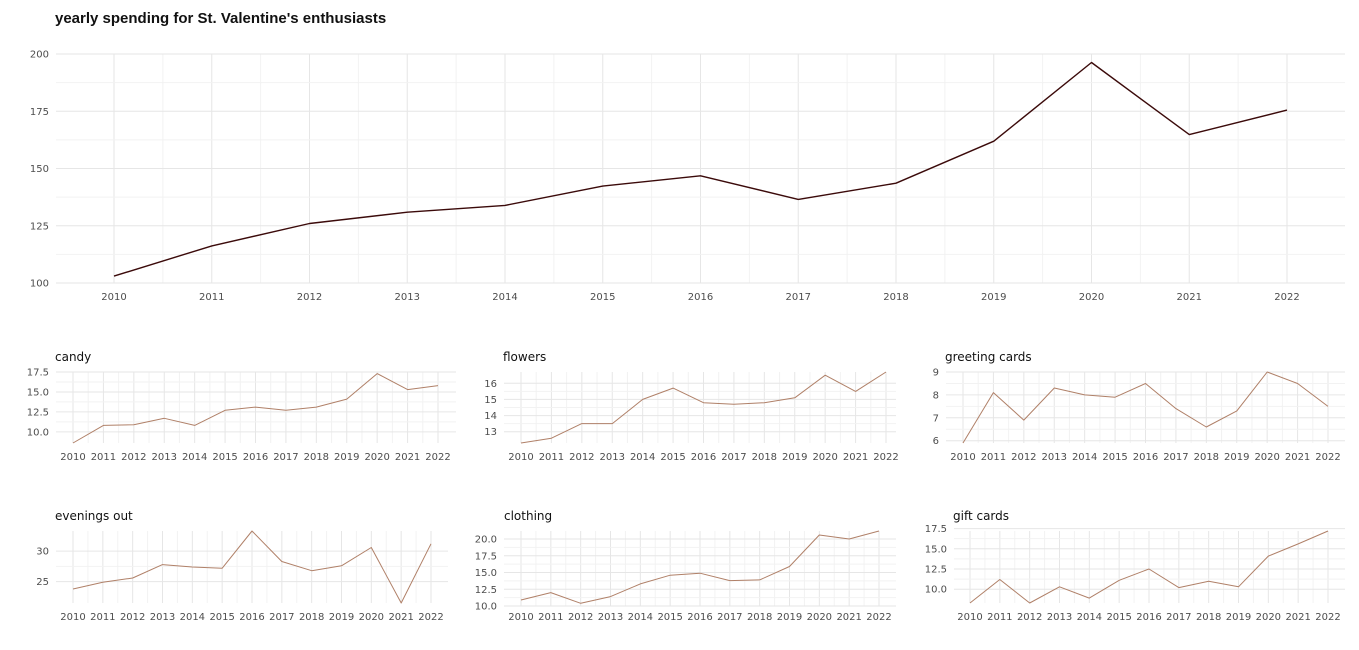 Image resolution: width=1359 pixels, height=650 pixels. Describe the element at coordinates (39, 226) in the screenshot. I see `y-tick-label: 125` at that location.